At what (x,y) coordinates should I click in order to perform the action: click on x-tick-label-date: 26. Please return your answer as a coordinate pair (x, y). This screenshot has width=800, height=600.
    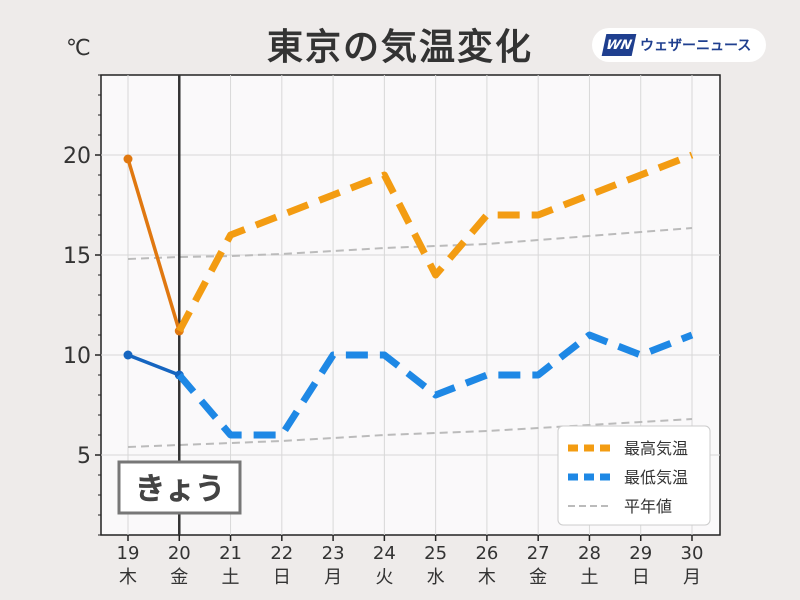
    Looking at the image, I should click on (486, 553).